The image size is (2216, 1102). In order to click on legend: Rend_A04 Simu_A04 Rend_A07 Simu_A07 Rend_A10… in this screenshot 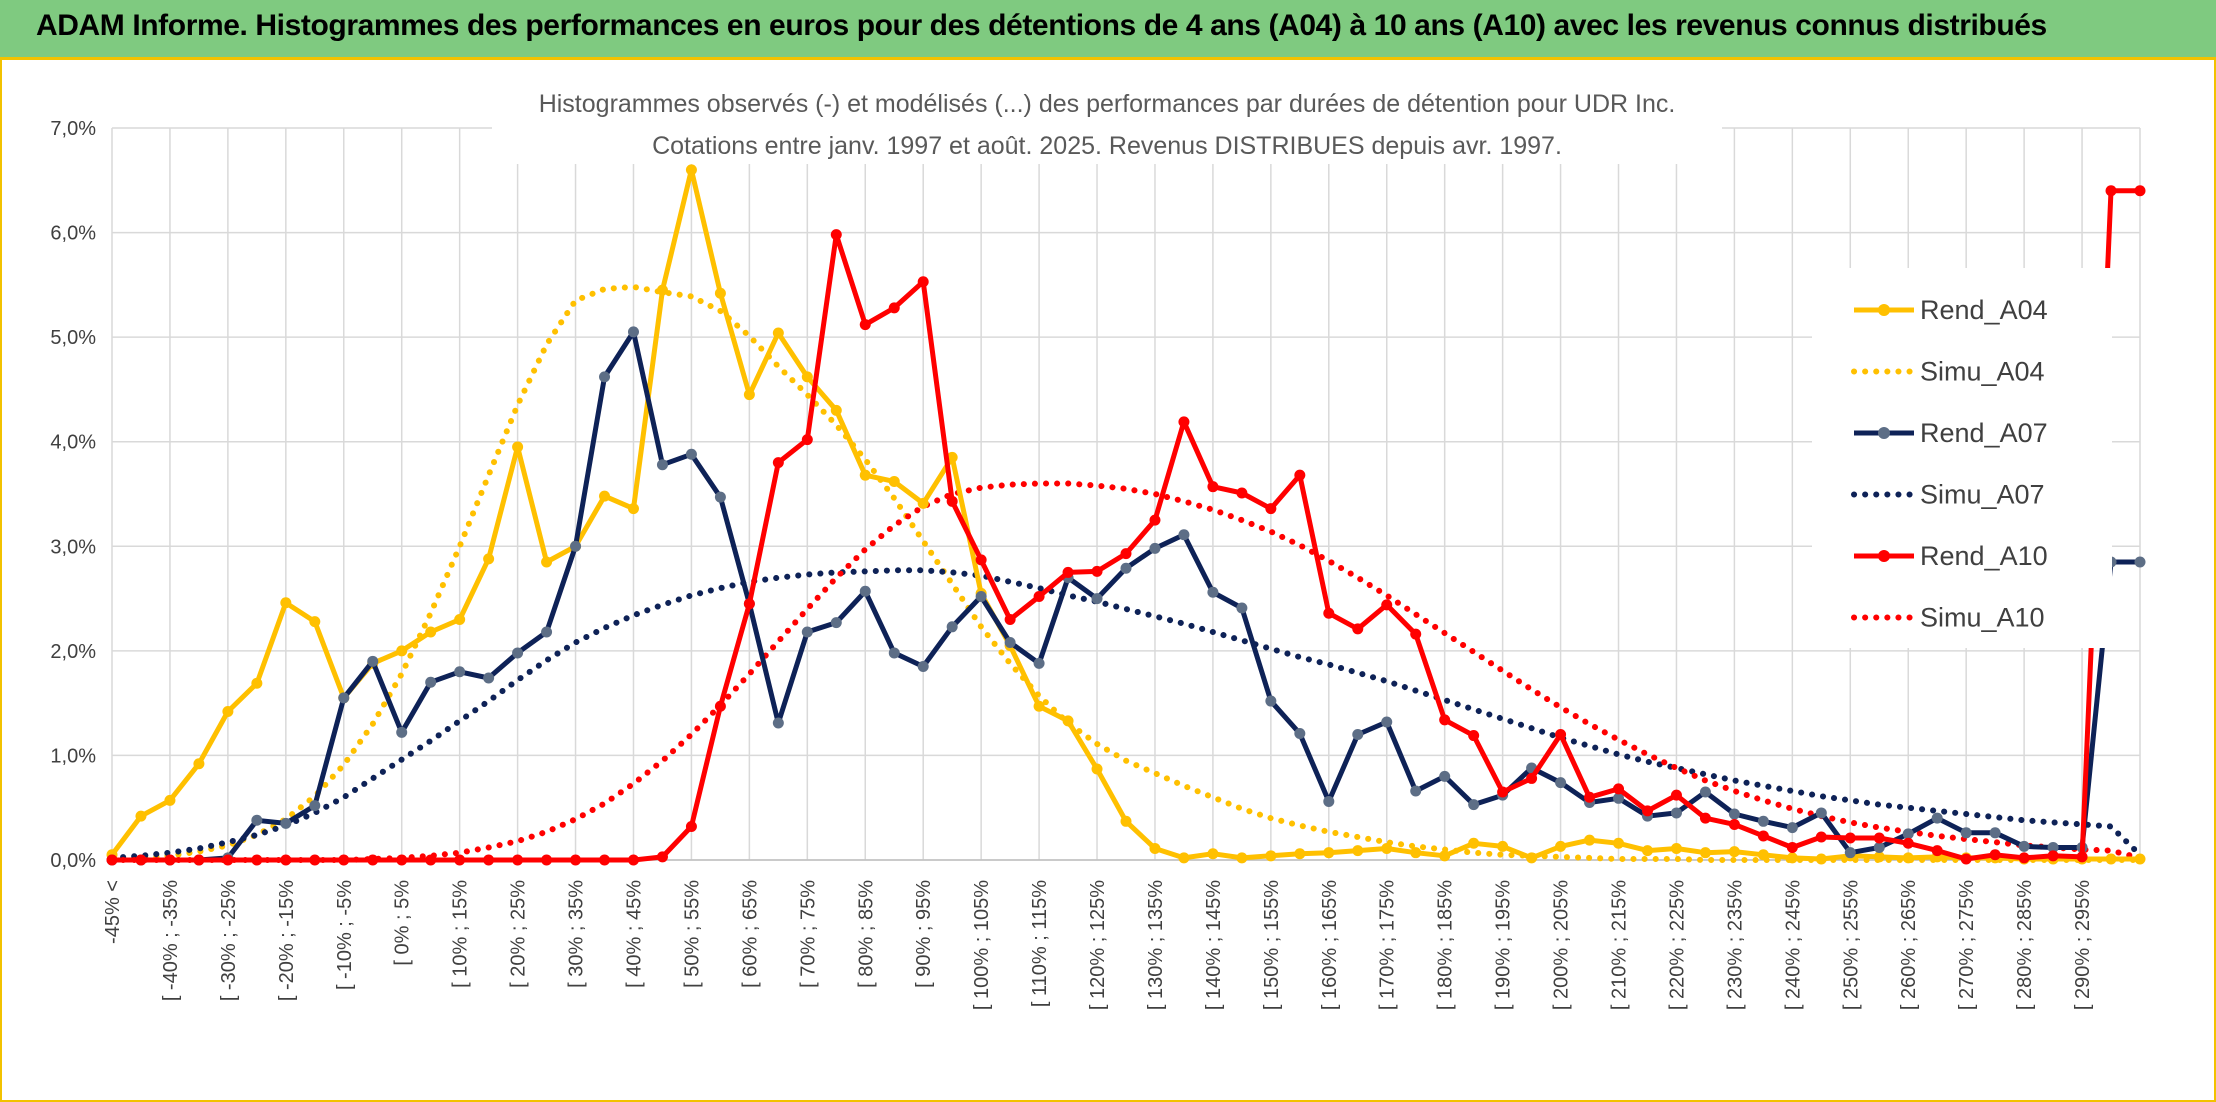, I will do `click(1962, 458)`.